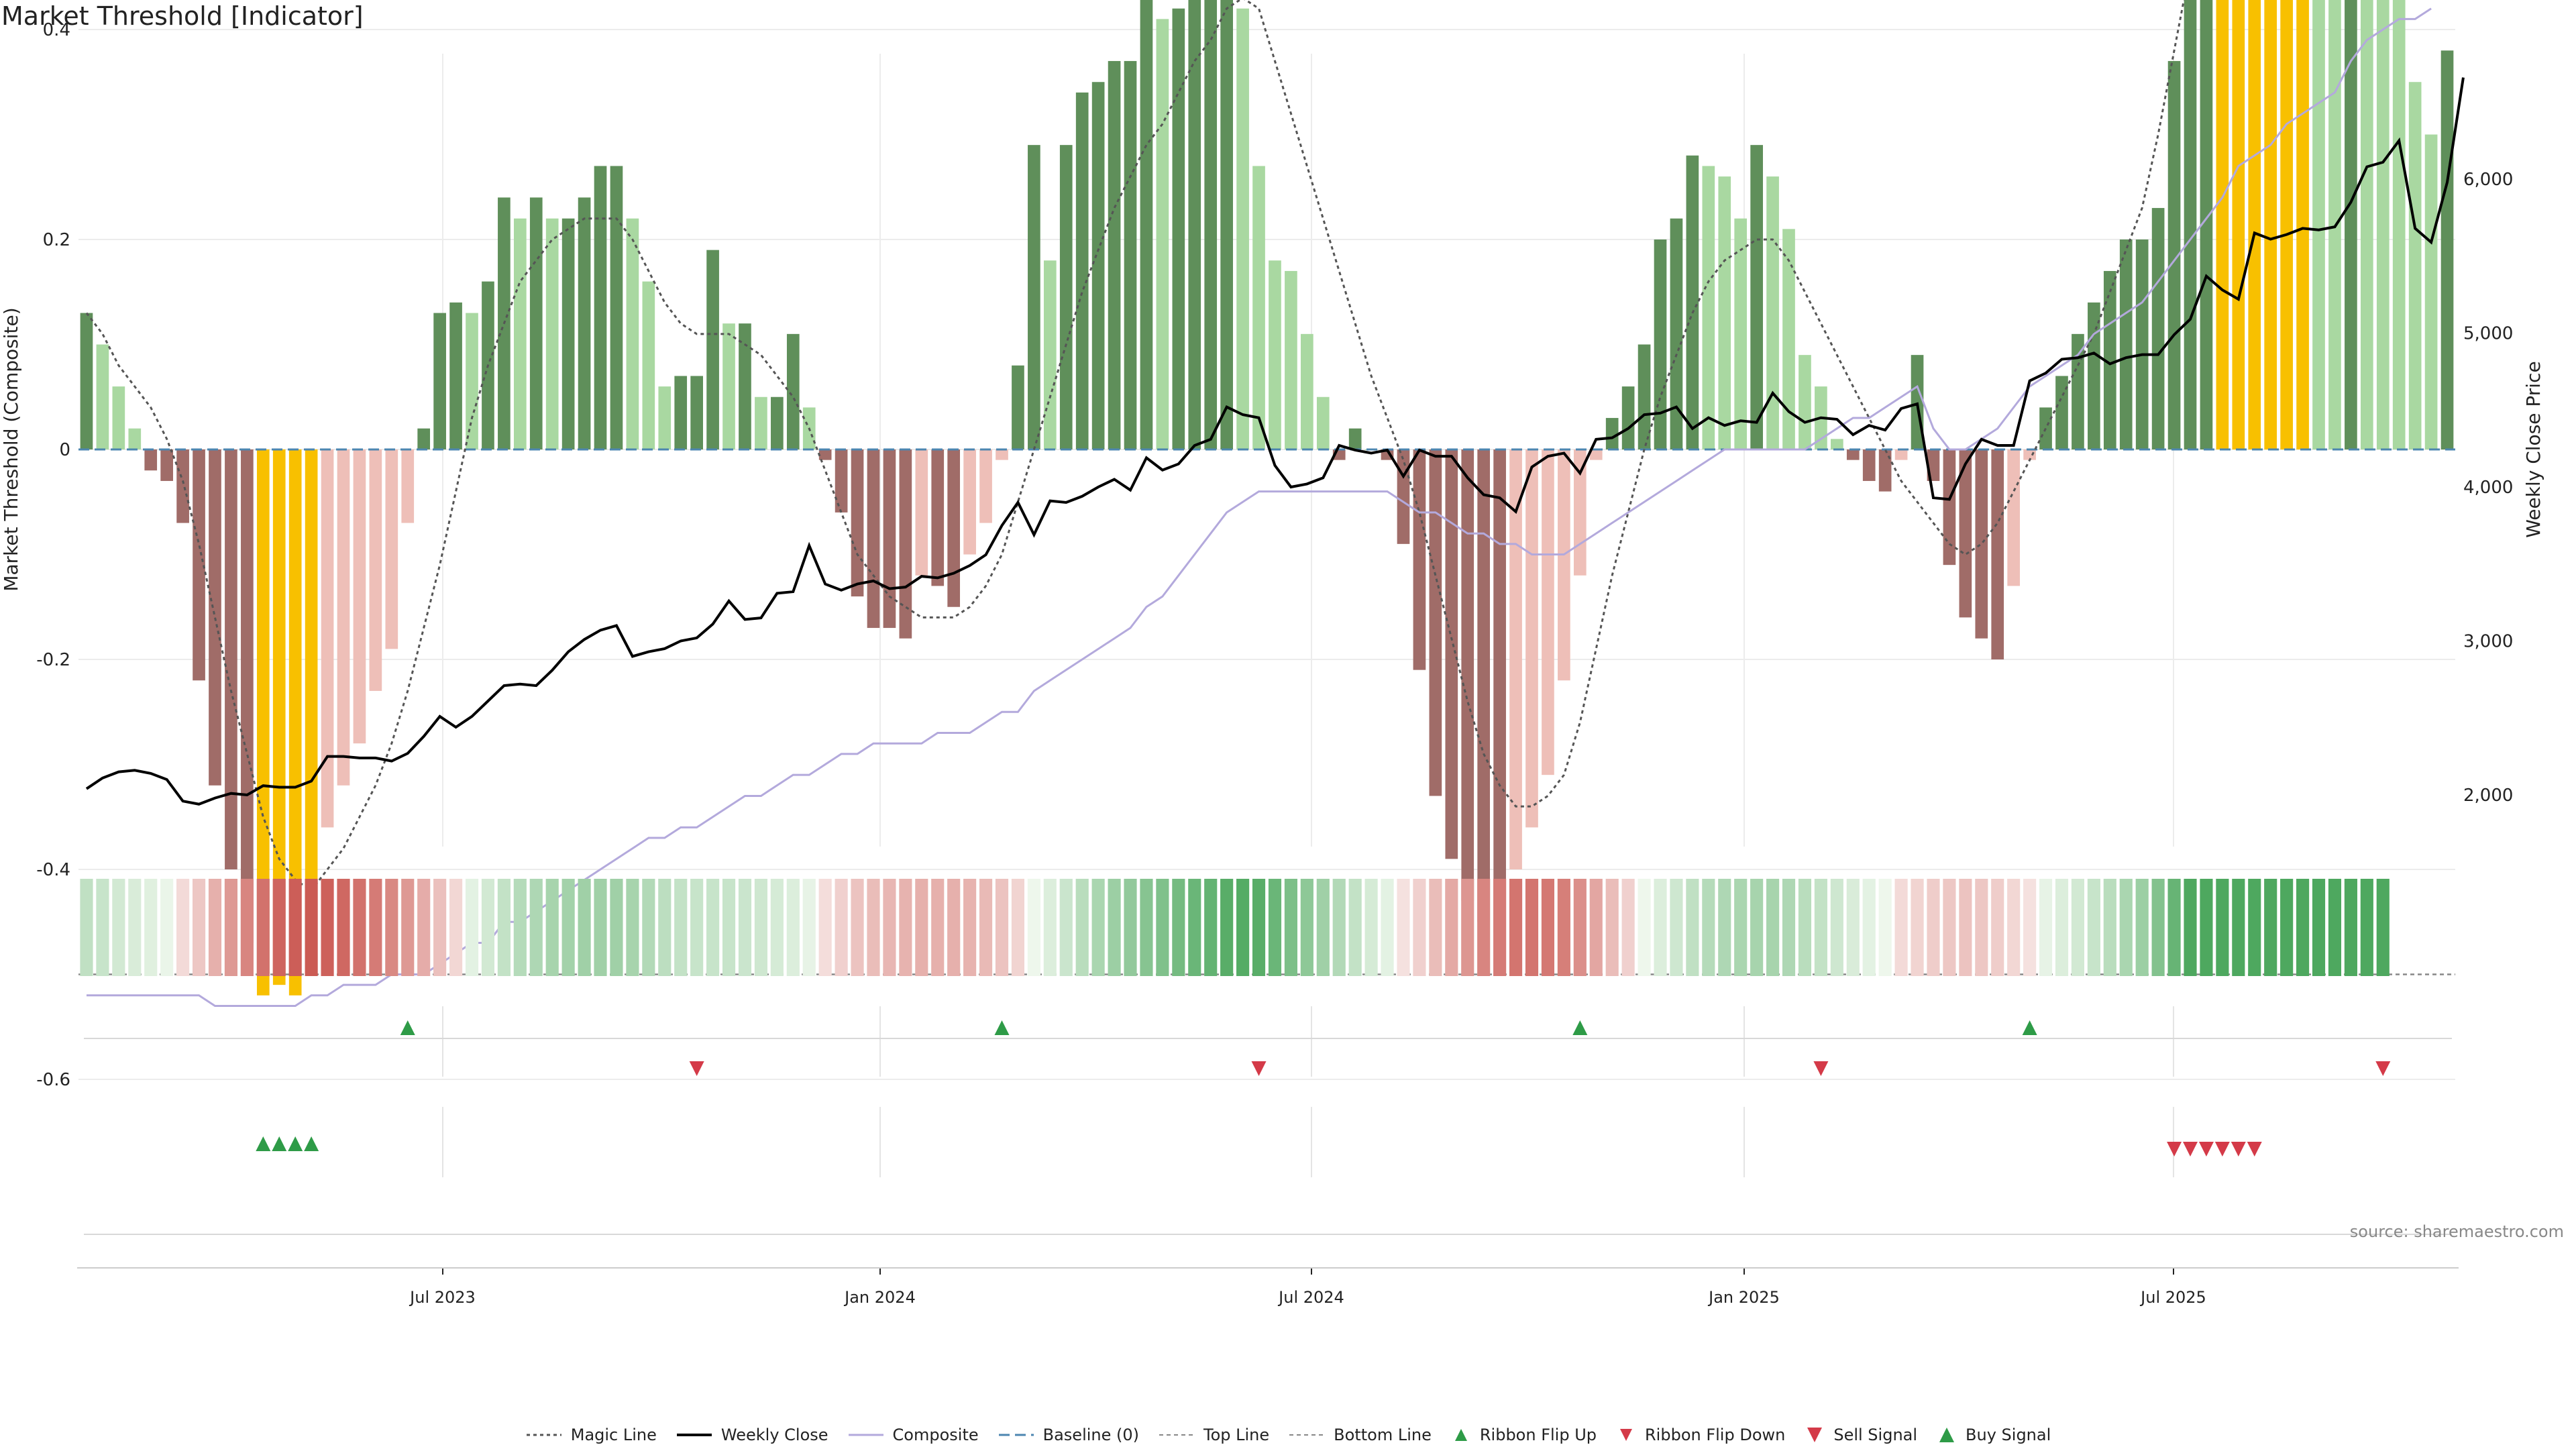  Describe the element at coordinates (2456, 1231) in the screenshot. I see `source-note: source: sharemaestro.com` at that location.